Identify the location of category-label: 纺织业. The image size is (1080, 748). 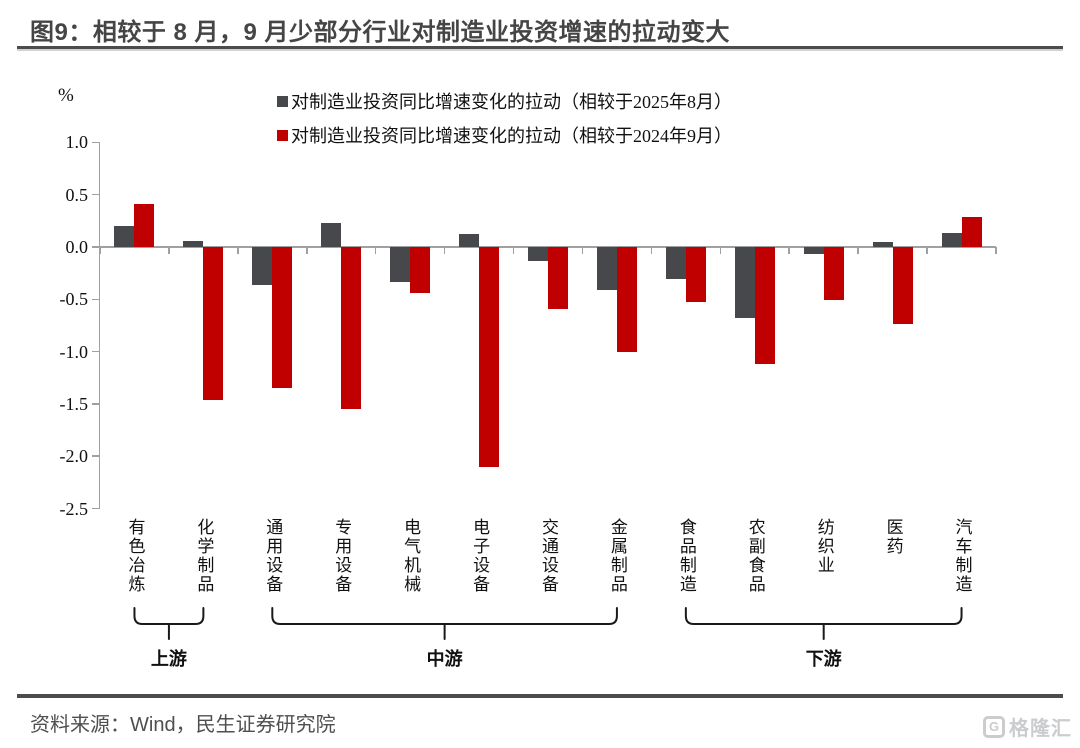
(824, 546).